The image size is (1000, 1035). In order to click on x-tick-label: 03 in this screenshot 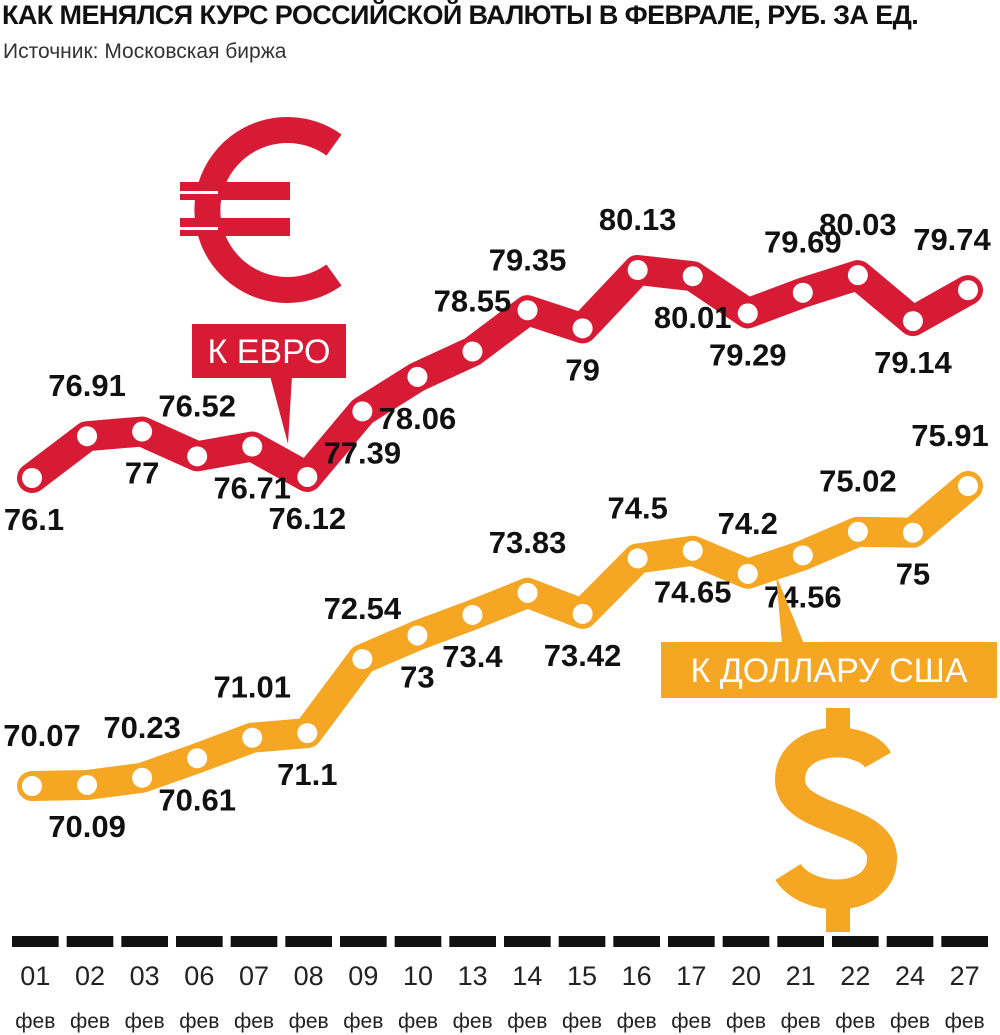, I will do `click(145, 976)`.